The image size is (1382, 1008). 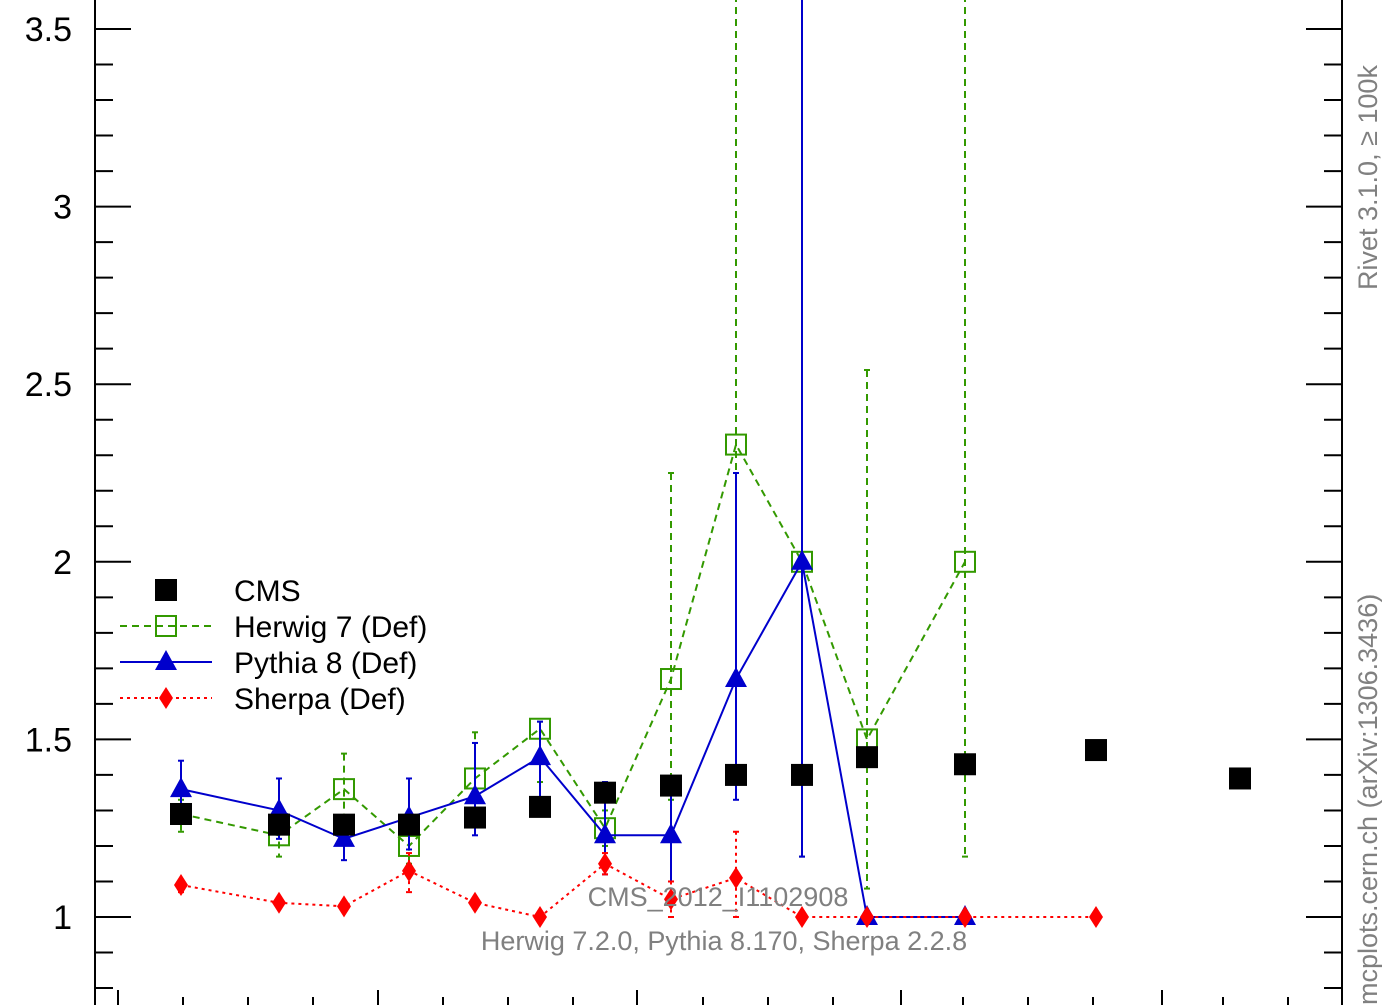 What do you see at coordinates (48, 740) in the screenshot?
I see `y-tick-label: 1.5` at bounding box center [48, 740].